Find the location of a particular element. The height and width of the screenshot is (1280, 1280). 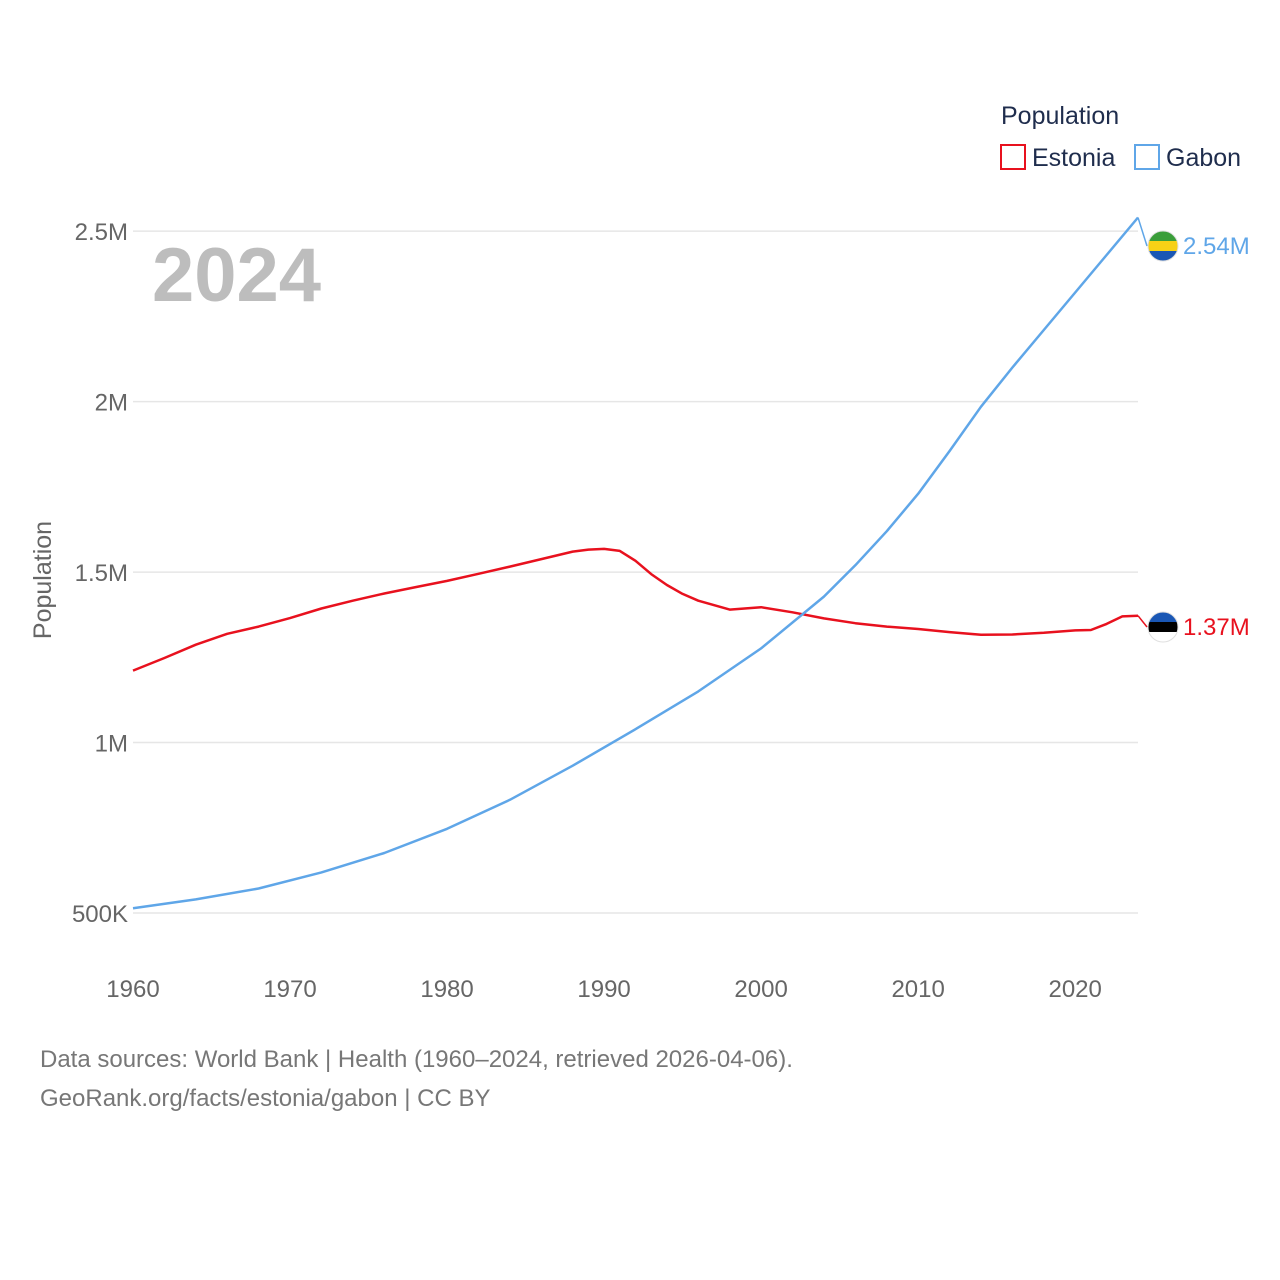

y-tick-label: 1.5M is located at coordinates (101, 573).